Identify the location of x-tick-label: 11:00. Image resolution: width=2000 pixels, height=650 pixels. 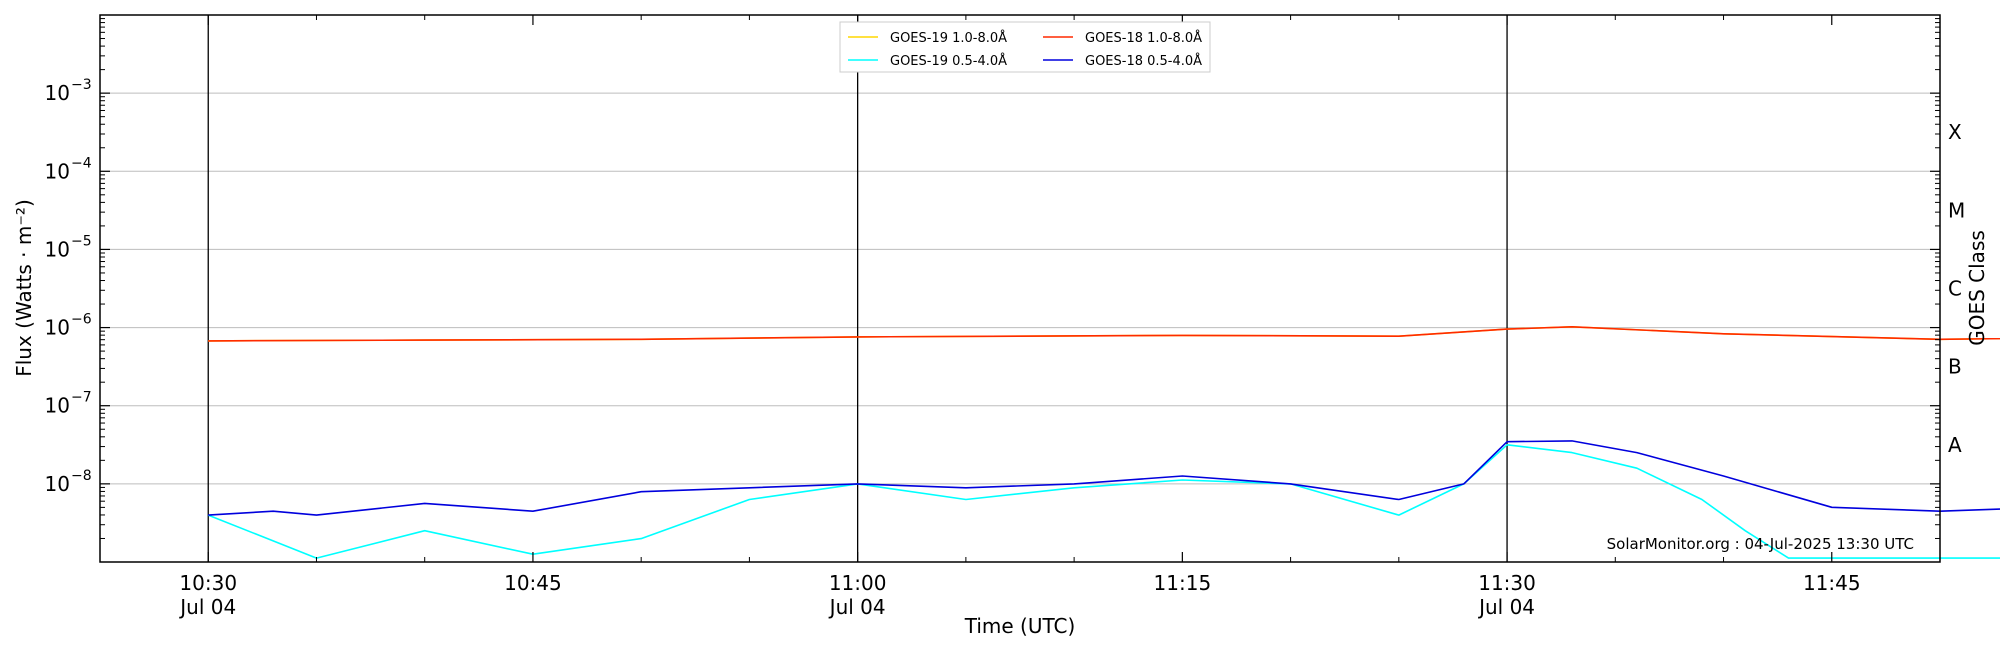
(858, 583).